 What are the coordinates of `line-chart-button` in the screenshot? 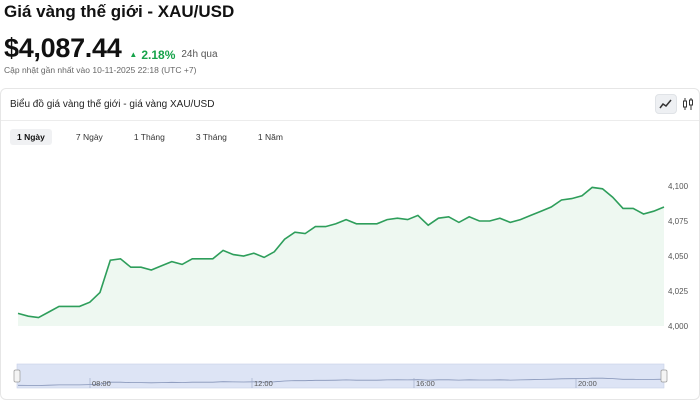 It's located at (666, 104).